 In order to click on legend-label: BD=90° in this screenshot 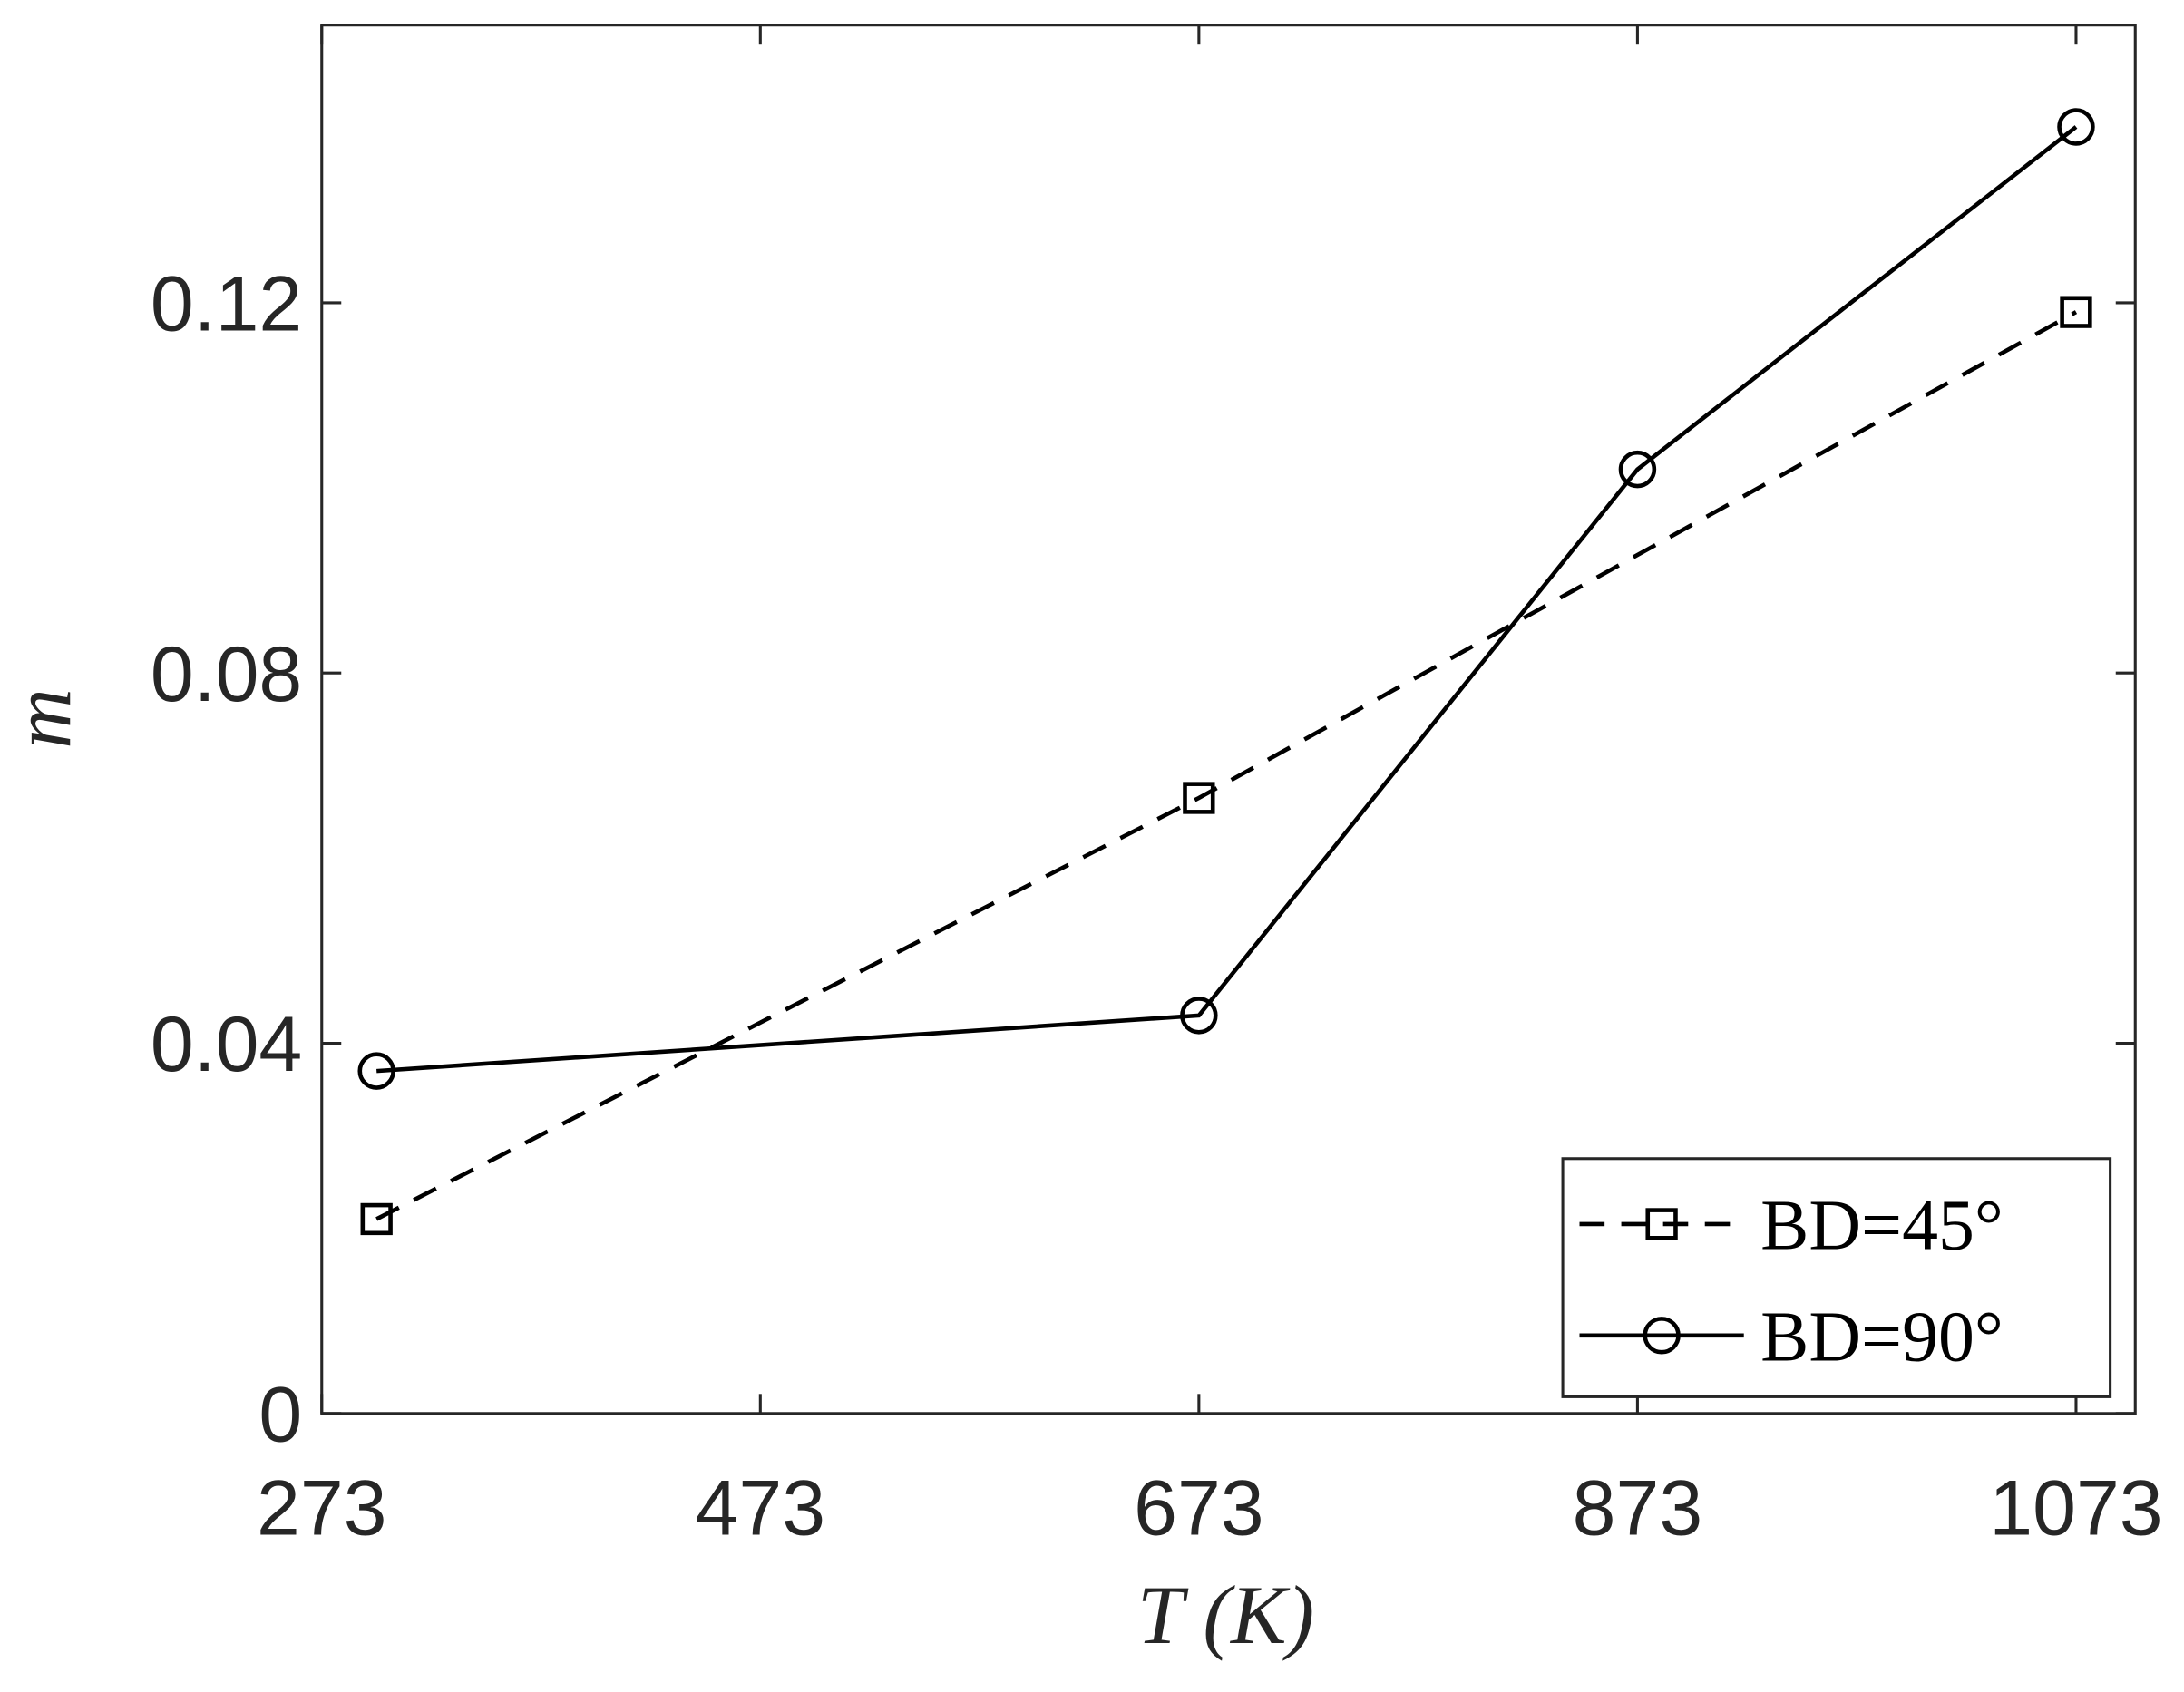, I will do `click(1882, 1337)`.